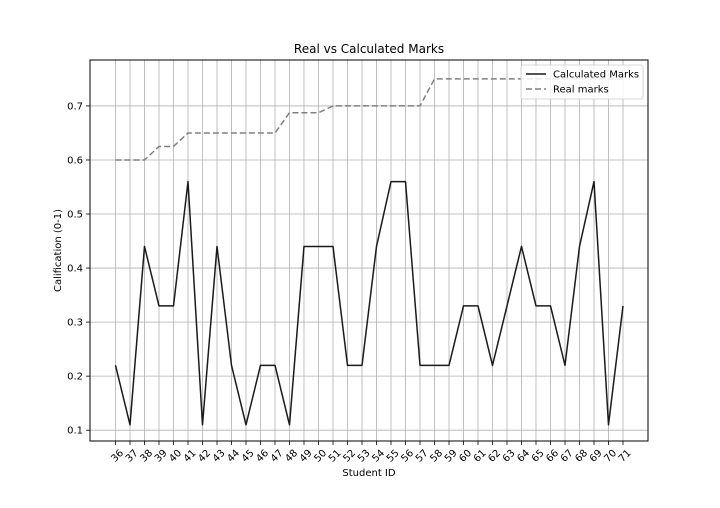 The image size is (720, 508). Describe the element at coordinates (75, 323) in the screenshot. I see `y-tick-label: 0.3` at that location.